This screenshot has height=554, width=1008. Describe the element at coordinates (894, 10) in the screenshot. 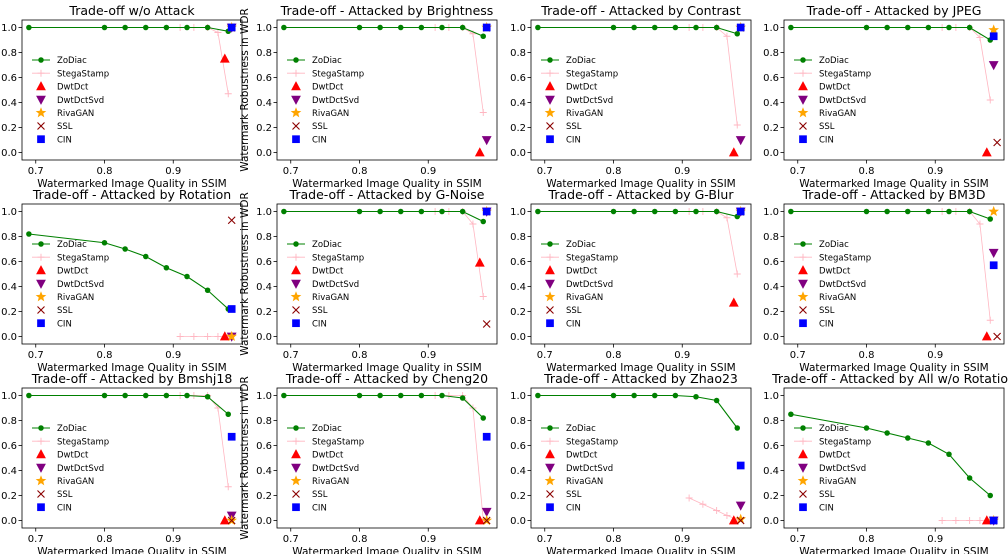

I see `subplot-title: Trade-off - Attacked by JPEG` at that location.